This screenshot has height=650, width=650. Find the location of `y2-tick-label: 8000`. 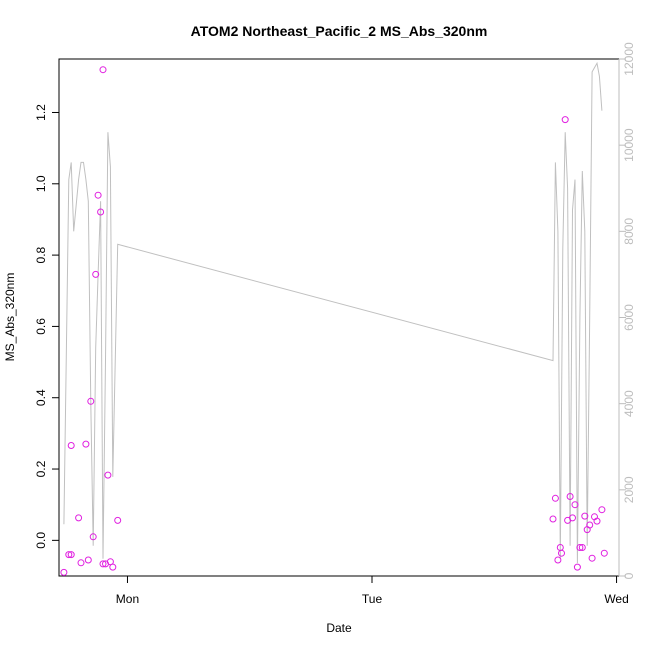

y2-tick-label: 8000 is located at coordinates (629, 231).